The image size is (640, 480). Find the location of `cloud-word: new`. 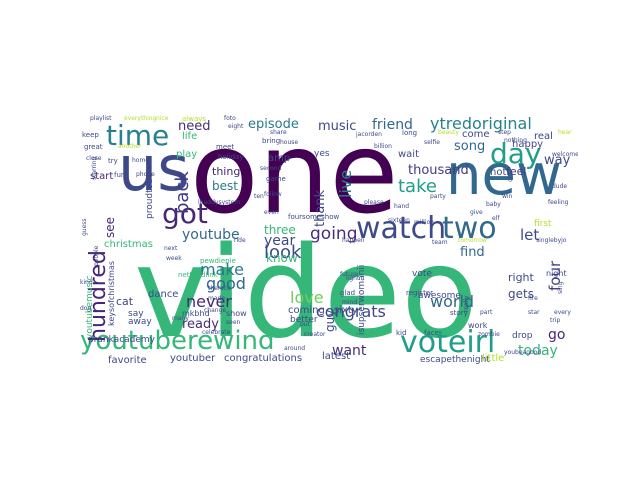

cloud-word: new is located at coordinates (504, 175).